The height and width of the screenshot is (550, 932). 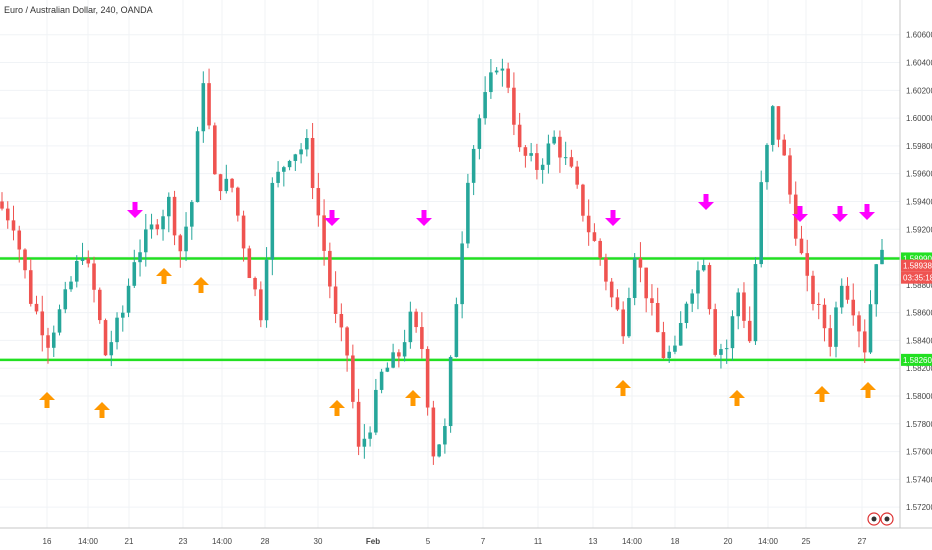 I want to click on chart-title: Euro / Australian Dollar, 240, OANDA, so click(x=78, y=10).